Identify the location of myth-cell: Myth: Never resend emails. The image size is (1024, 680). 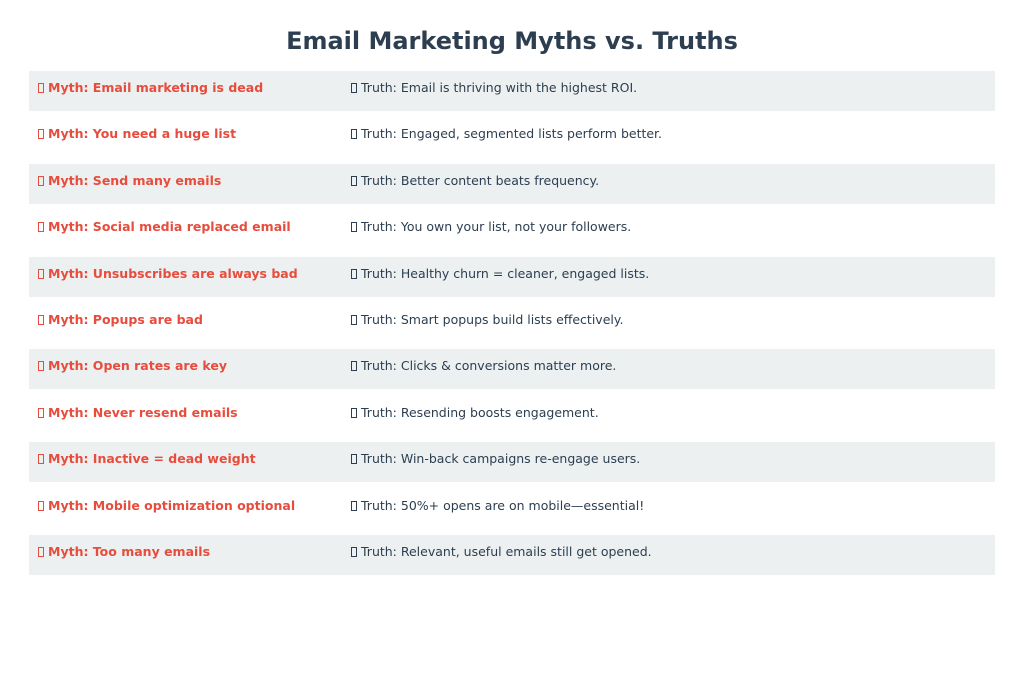
(190, 408).